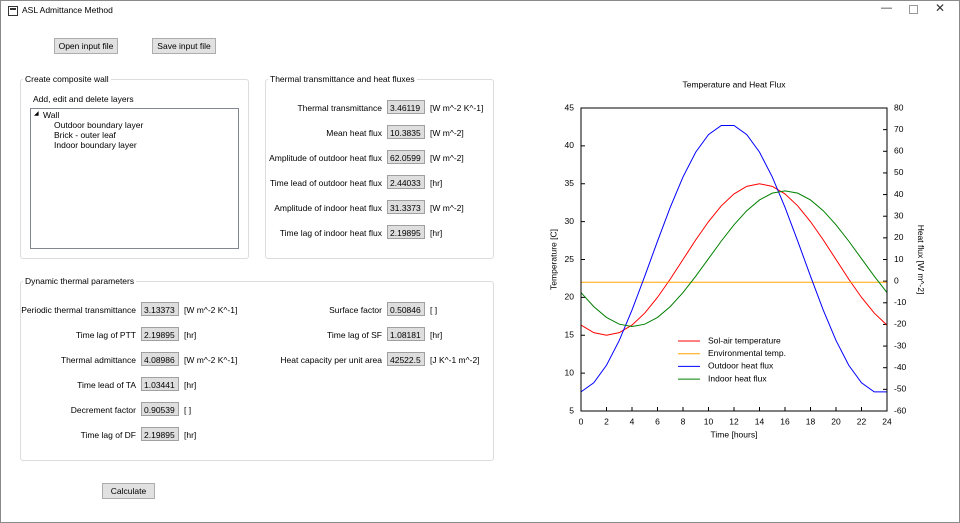 Image resolution: width=960 pixels, height=523 pixels. What do you see at coordinates (657, 421) in the screenshot?
I see `x-tick-label: 6` at bounding box center [657, 421].